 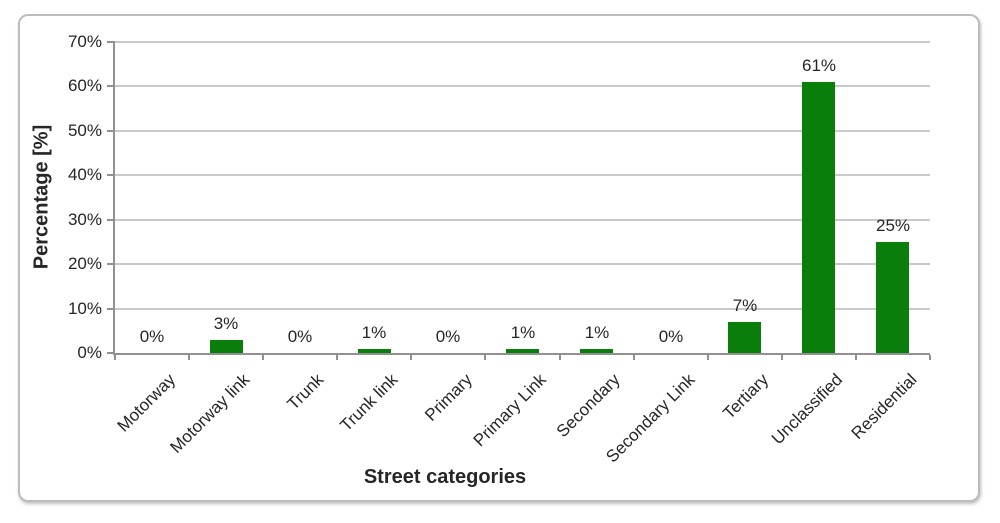 What do you see at coordinates (448, 397) in the screenshot?
I see `category-label: Primary` at bounding box center [448, 397].